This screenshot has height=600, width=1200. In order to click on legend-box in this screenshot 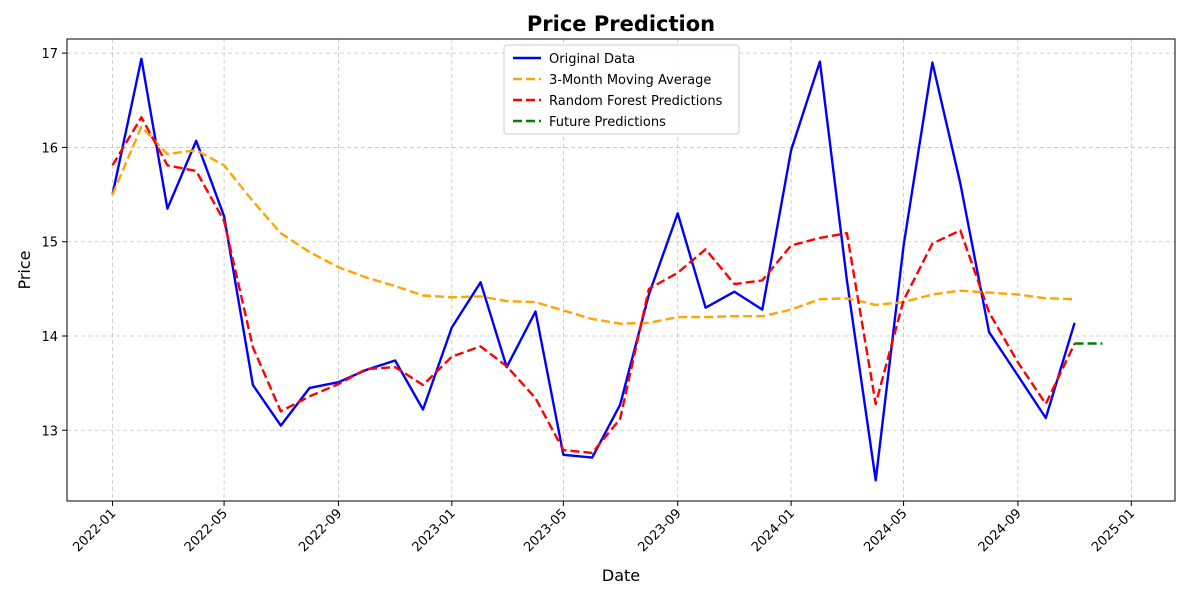, I will do `click(621, 89)`.